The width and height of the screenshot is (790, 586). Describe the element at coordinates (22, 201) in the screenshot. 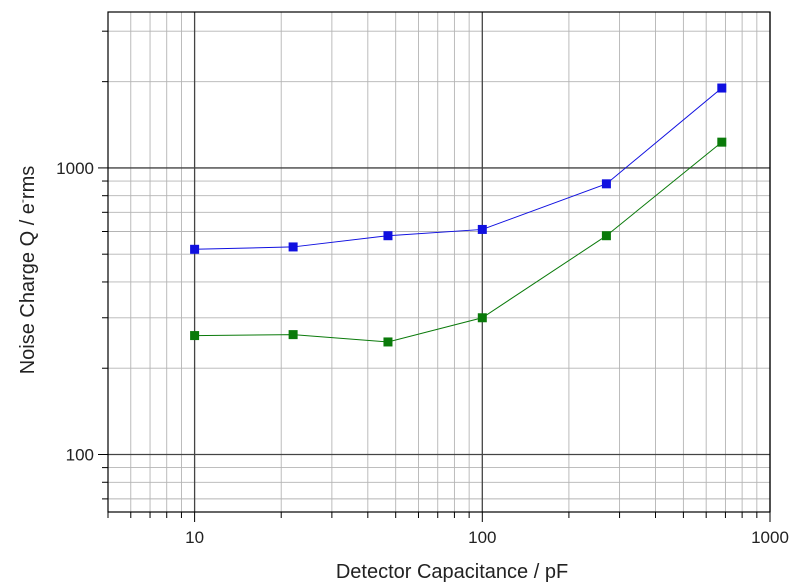

I see `y-axis-title-superscript: -` at that location.